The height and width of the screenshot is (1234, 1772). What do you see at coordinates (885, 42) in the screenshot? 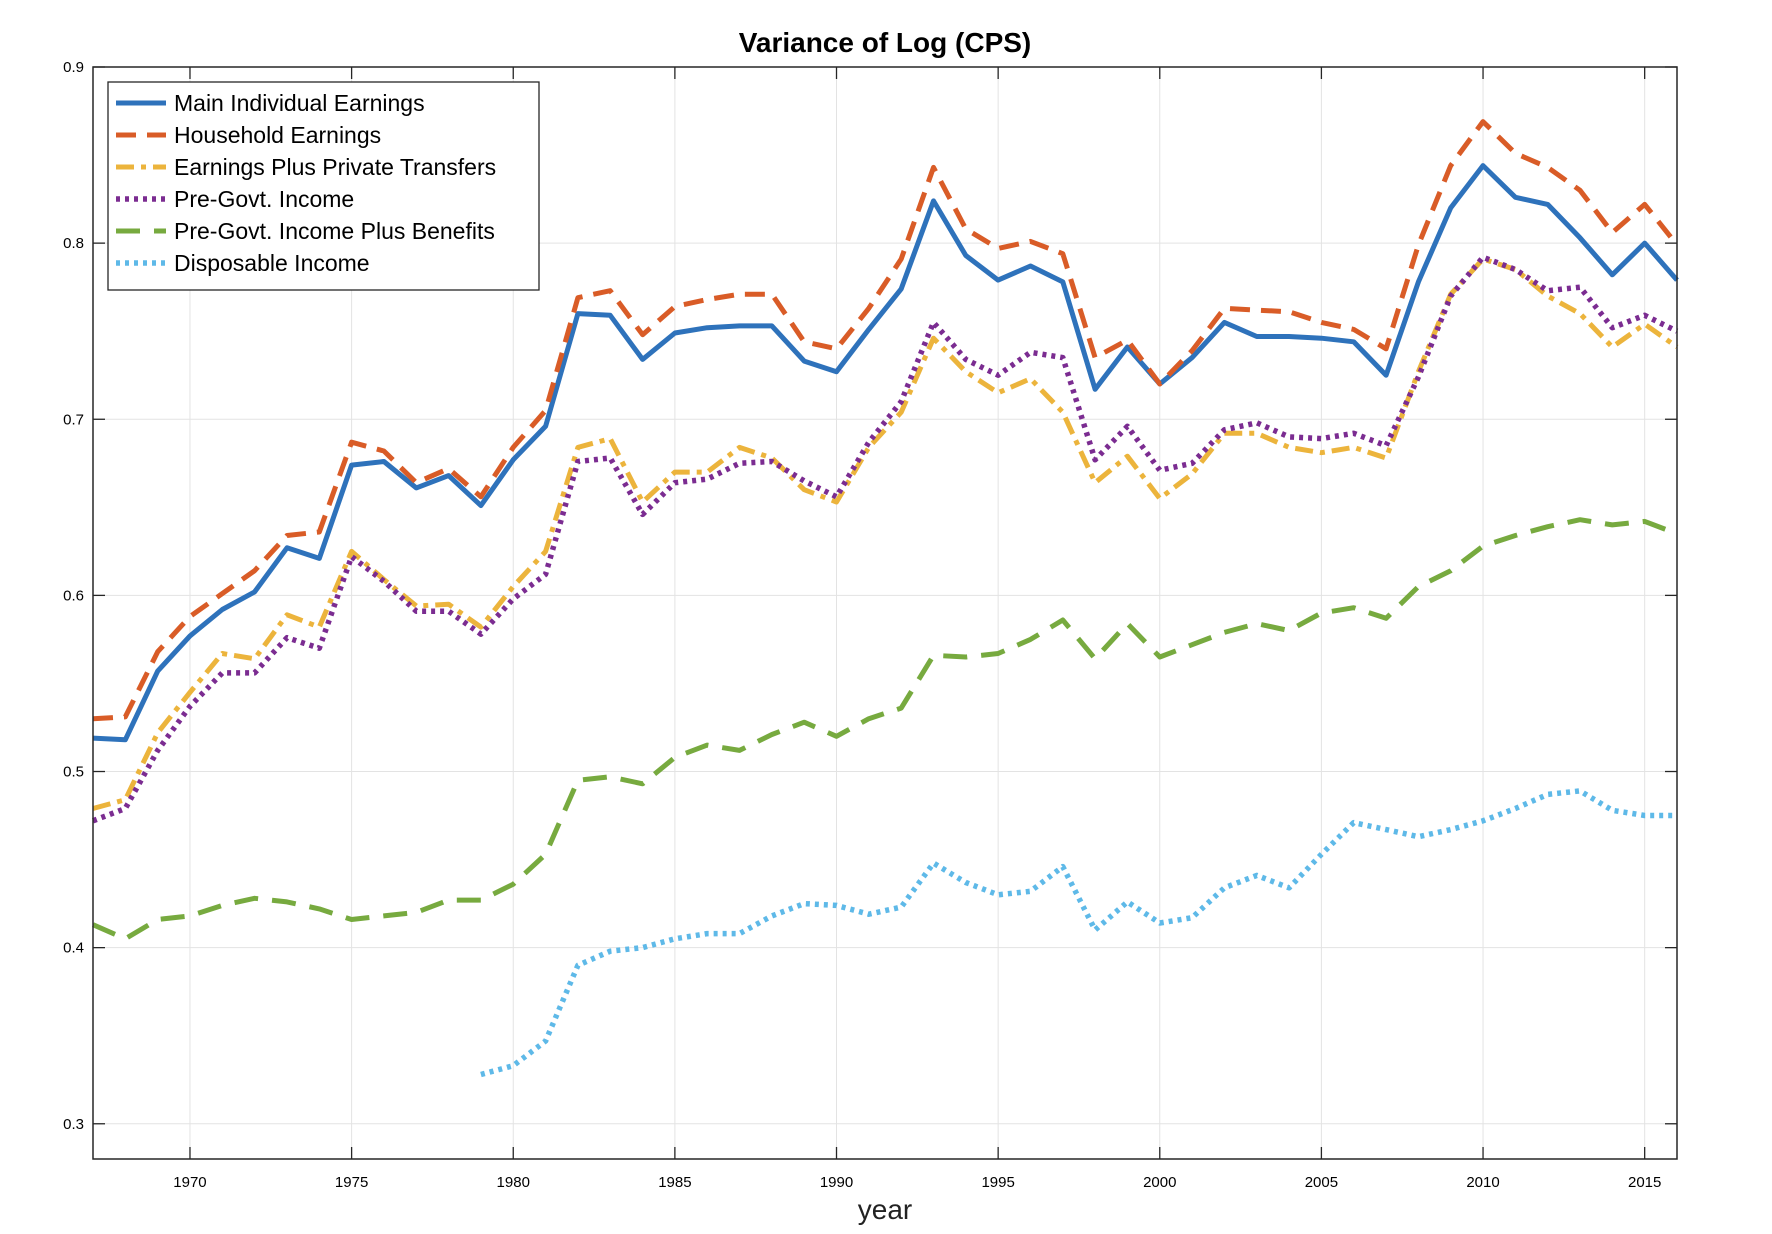
I see `chart-title: Variance of Log (CPS)` at bounding box center [885, 42].